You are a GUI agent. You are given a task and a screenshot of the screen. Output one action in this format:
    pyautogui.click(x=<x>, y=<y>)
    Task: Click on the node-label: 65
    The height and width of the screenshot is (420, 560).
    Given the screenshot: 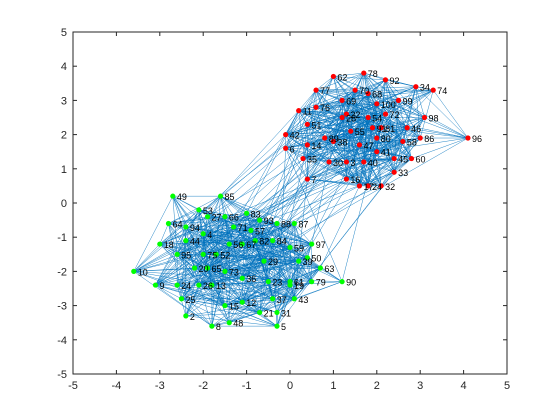 What is the action you would take?
    pyautogui.click(x=217, y=269)
    